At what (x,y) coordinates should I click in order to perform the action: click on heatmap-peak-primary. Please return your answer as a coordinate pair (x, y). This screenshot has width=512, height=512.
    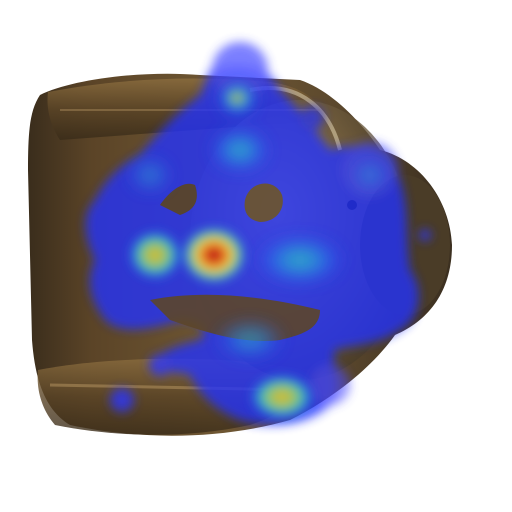
    Looking at the image, I should click on (214, 255).